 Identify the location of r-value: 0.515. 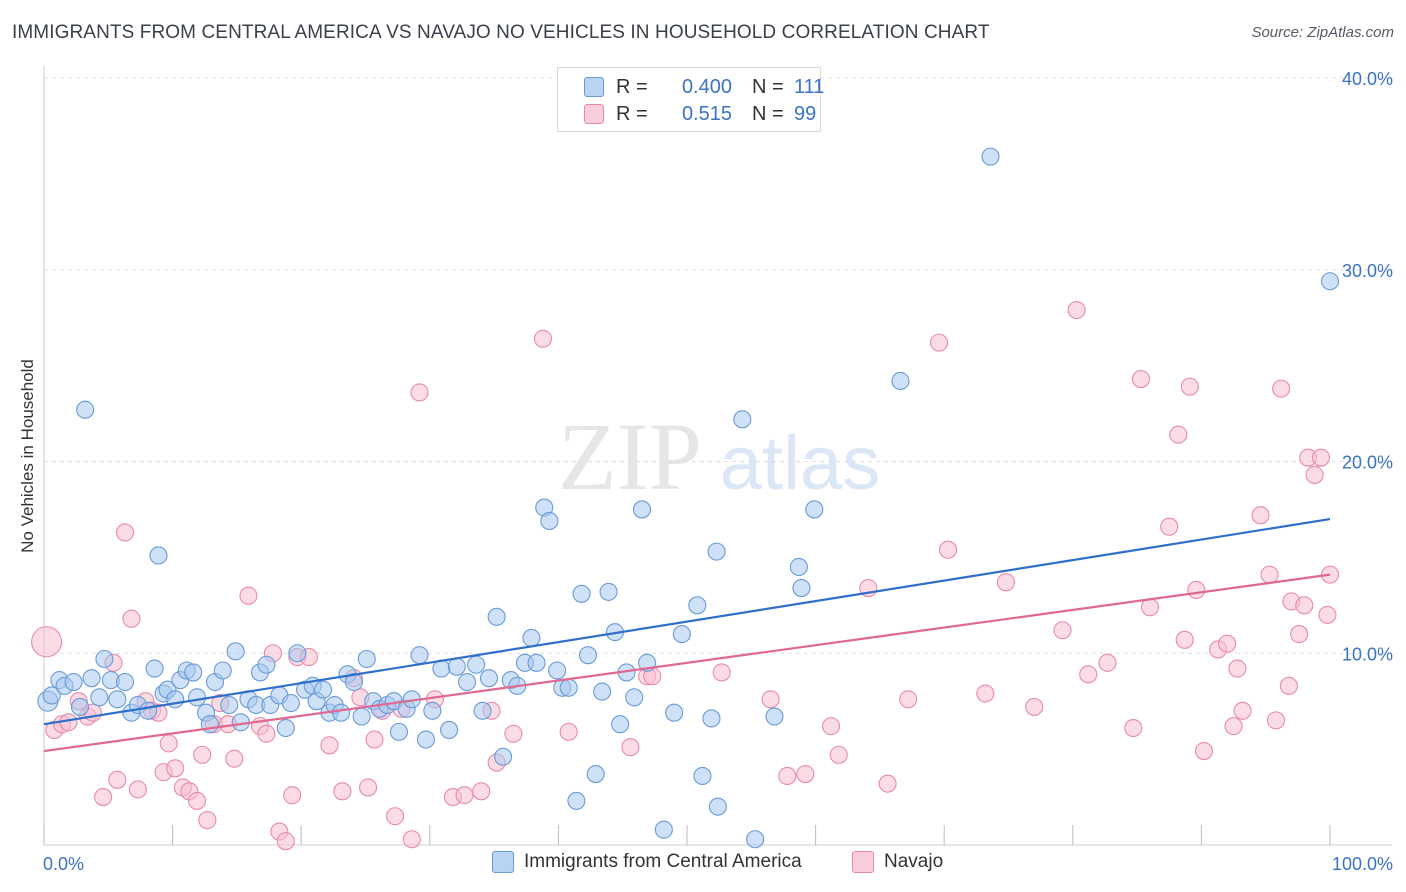
(706, 113).